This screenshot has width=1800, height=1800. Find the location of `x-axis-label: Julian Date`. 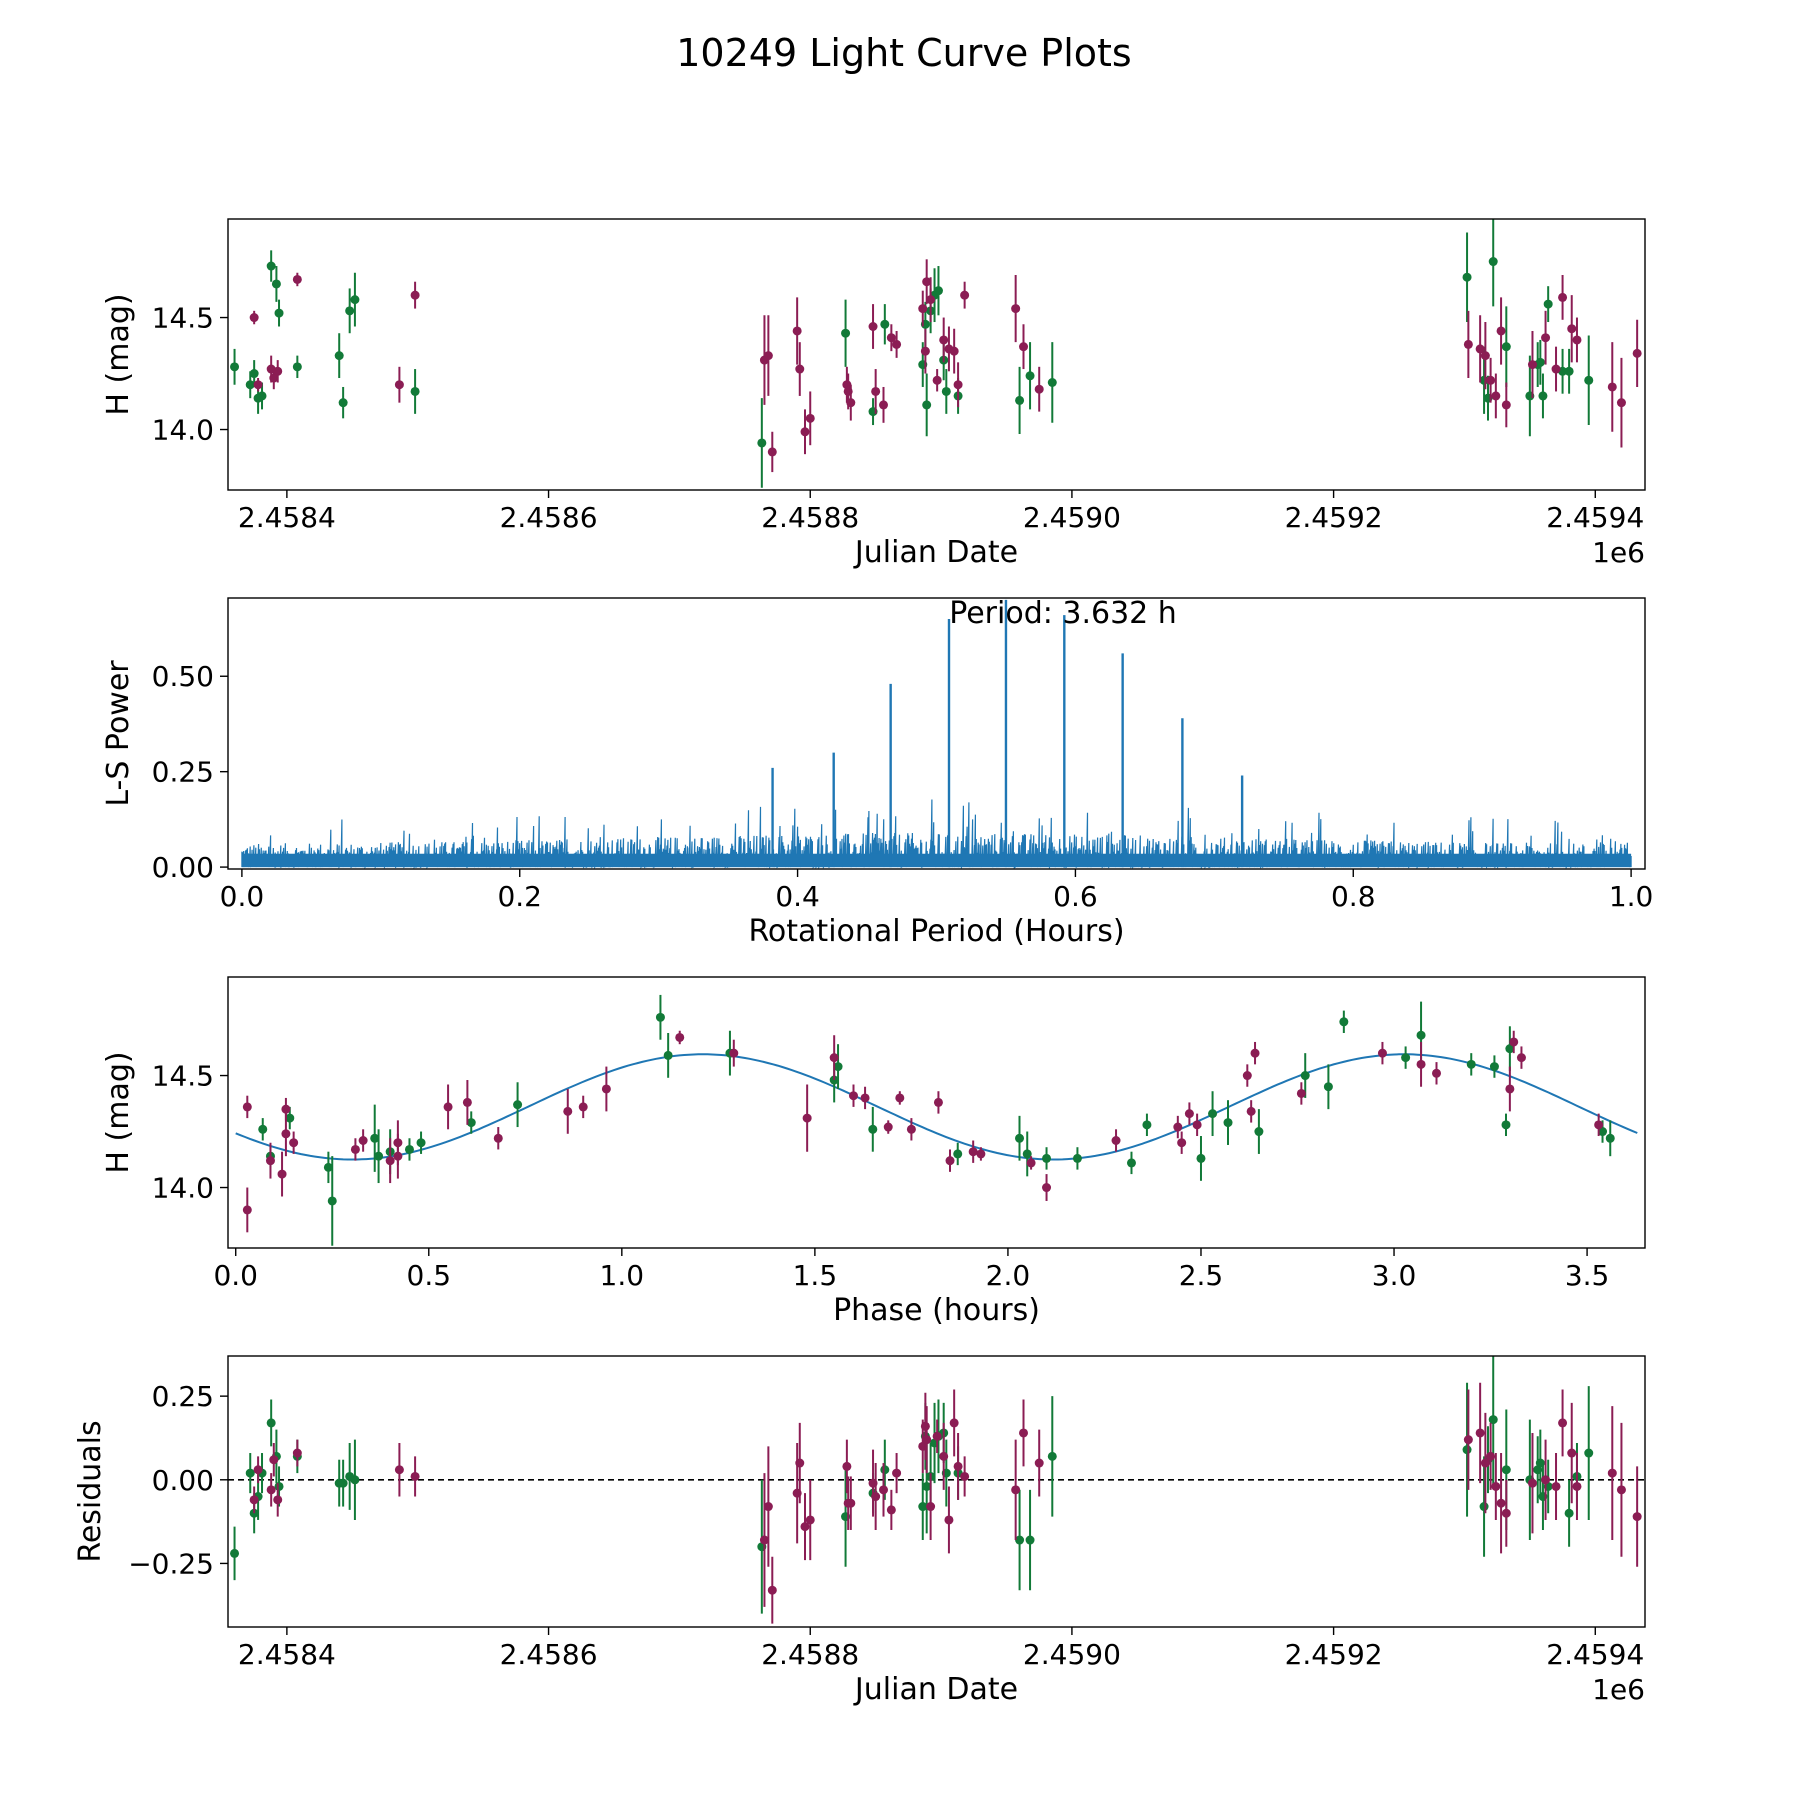

x-axis-label: Julian Date is located at coordinates (935, 1689).